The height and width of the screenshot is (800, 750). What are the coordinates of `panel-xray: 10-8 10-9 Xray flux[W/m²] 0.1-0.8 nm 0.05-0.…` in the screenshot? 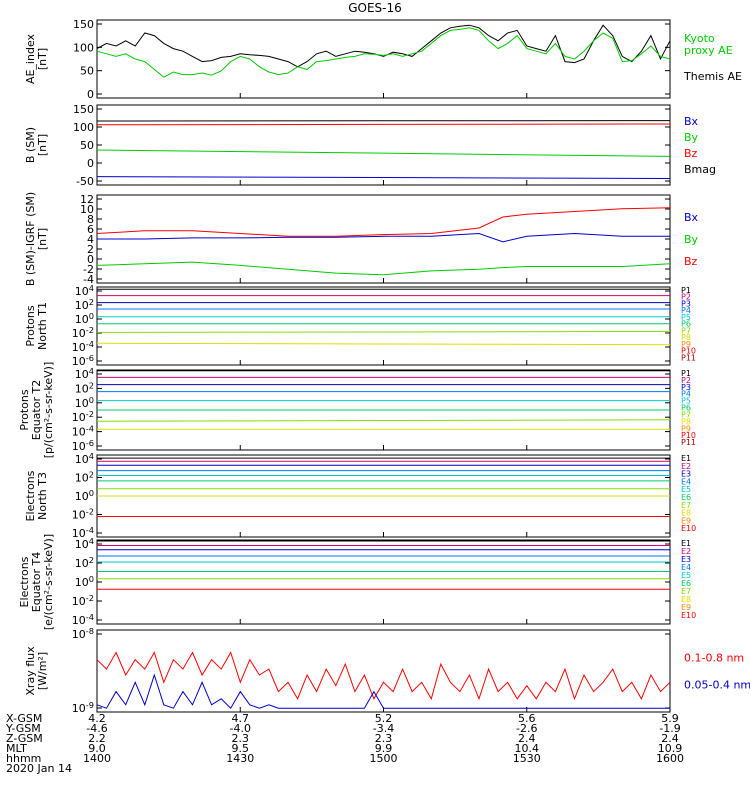 It's located at (387, 670).